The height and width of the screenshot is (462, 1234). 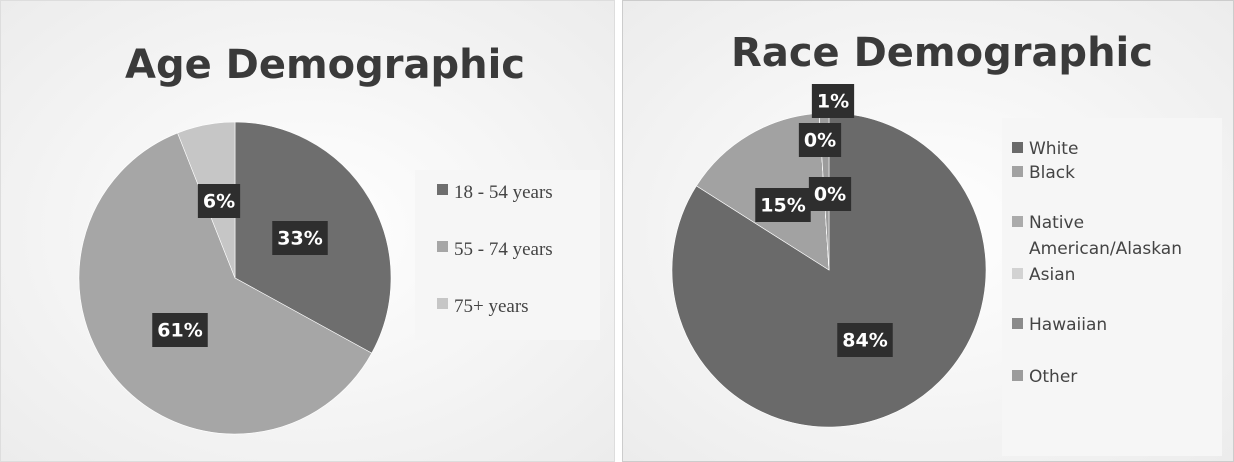 I want to click on legend-item: Hawaiian, so click(x=1115, y=326).